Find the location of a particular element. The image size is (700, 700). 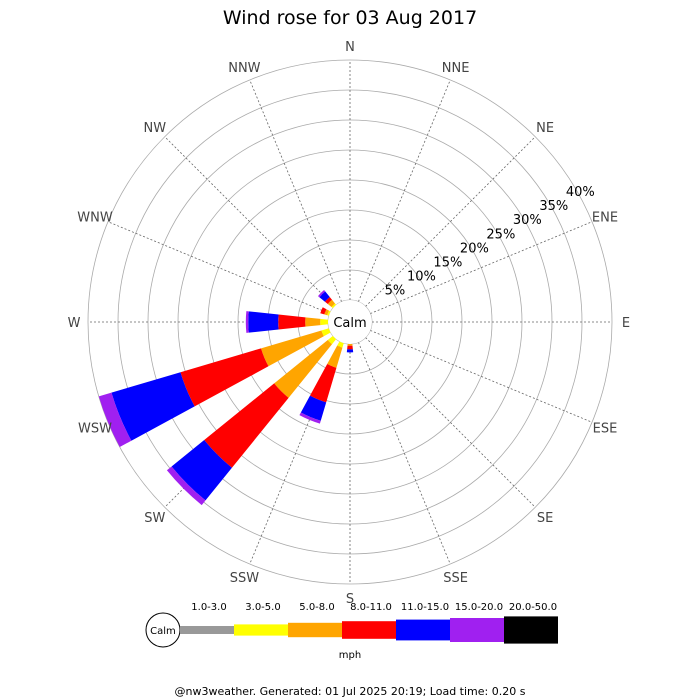

radial-tick-15: 15% is located at coordinates (447, 262).